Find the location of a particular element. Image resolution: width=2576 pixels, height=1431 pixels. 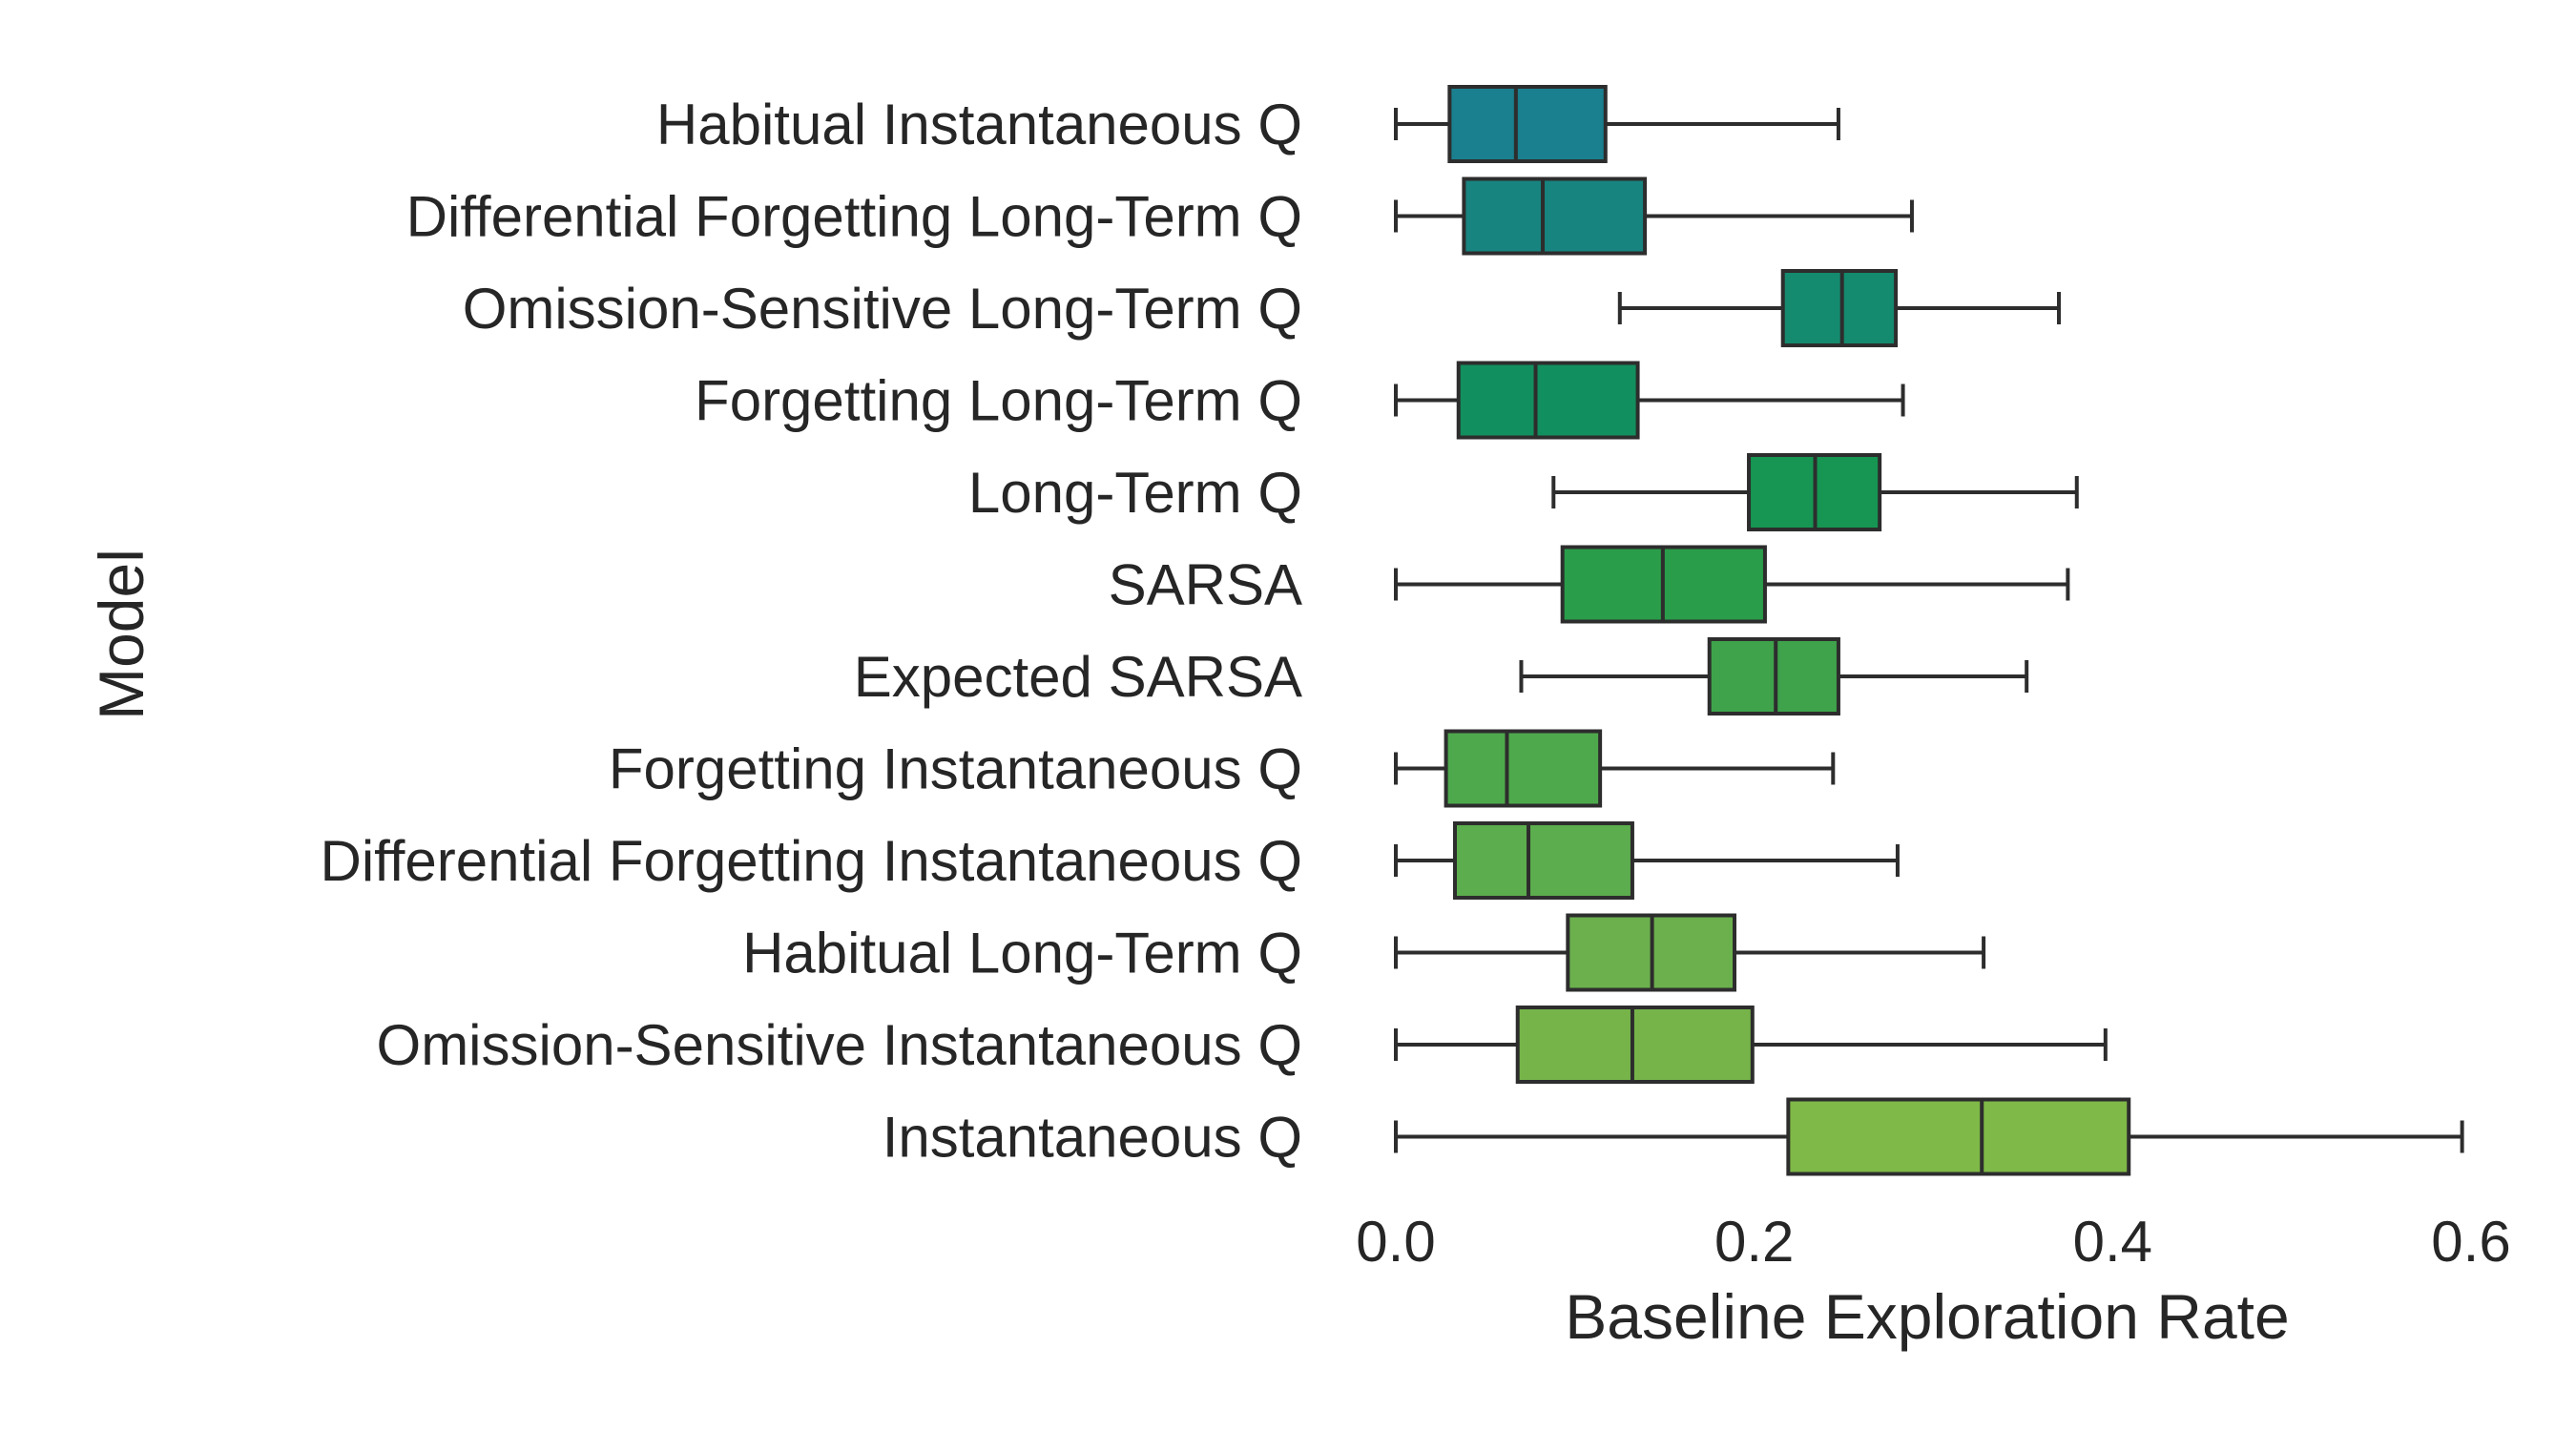

category-label: Omission-Sensitive Instantaneous Q is located at coordinates (839, 1045).